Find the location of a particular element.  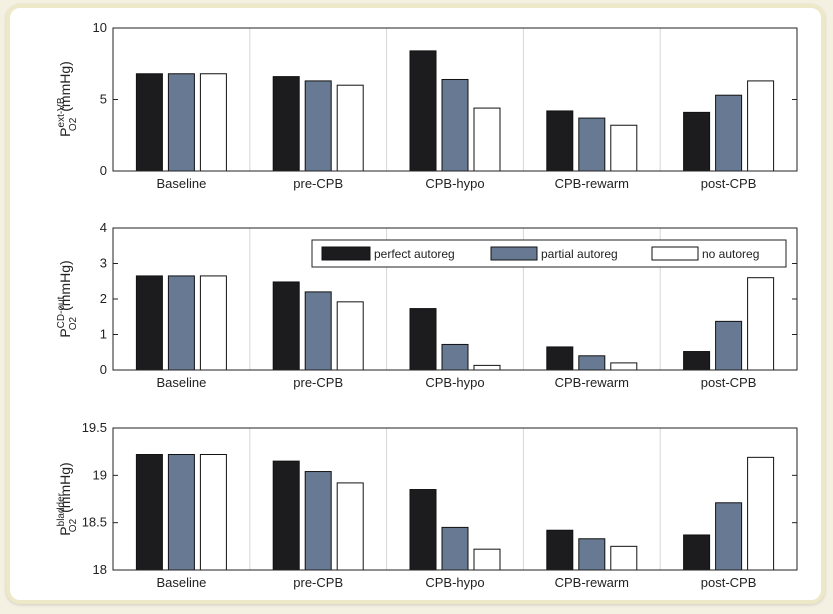

y-tick-label: 18.5 is located at coordinates (94, 522).